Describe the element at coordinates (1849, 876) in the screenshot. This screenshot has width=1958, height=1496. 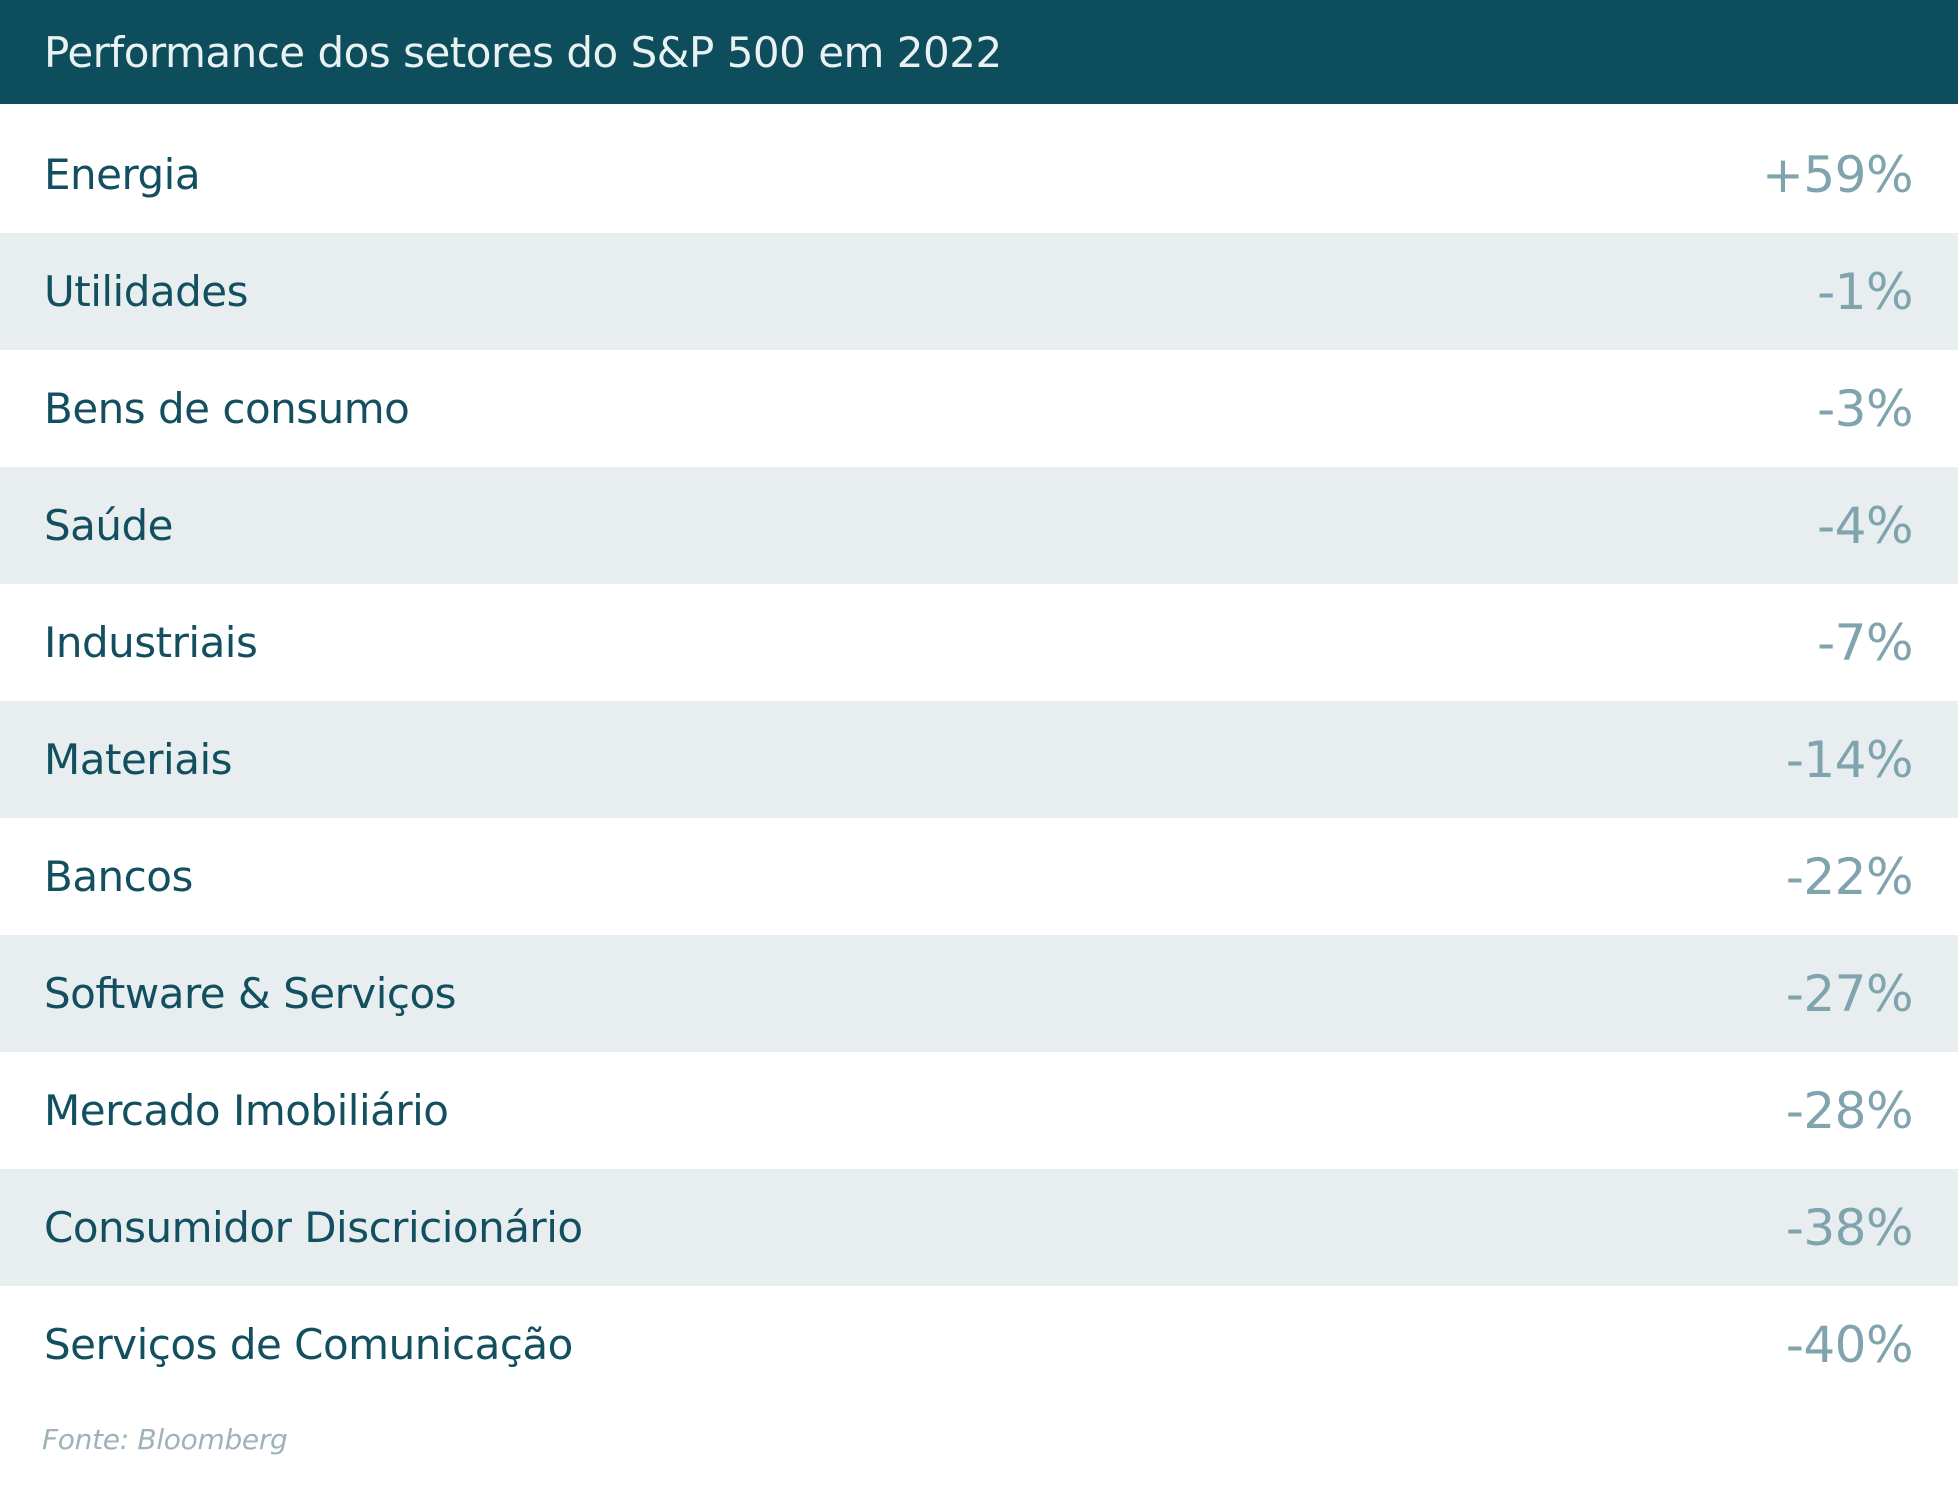
I see `sector-value: -22%` at that location.